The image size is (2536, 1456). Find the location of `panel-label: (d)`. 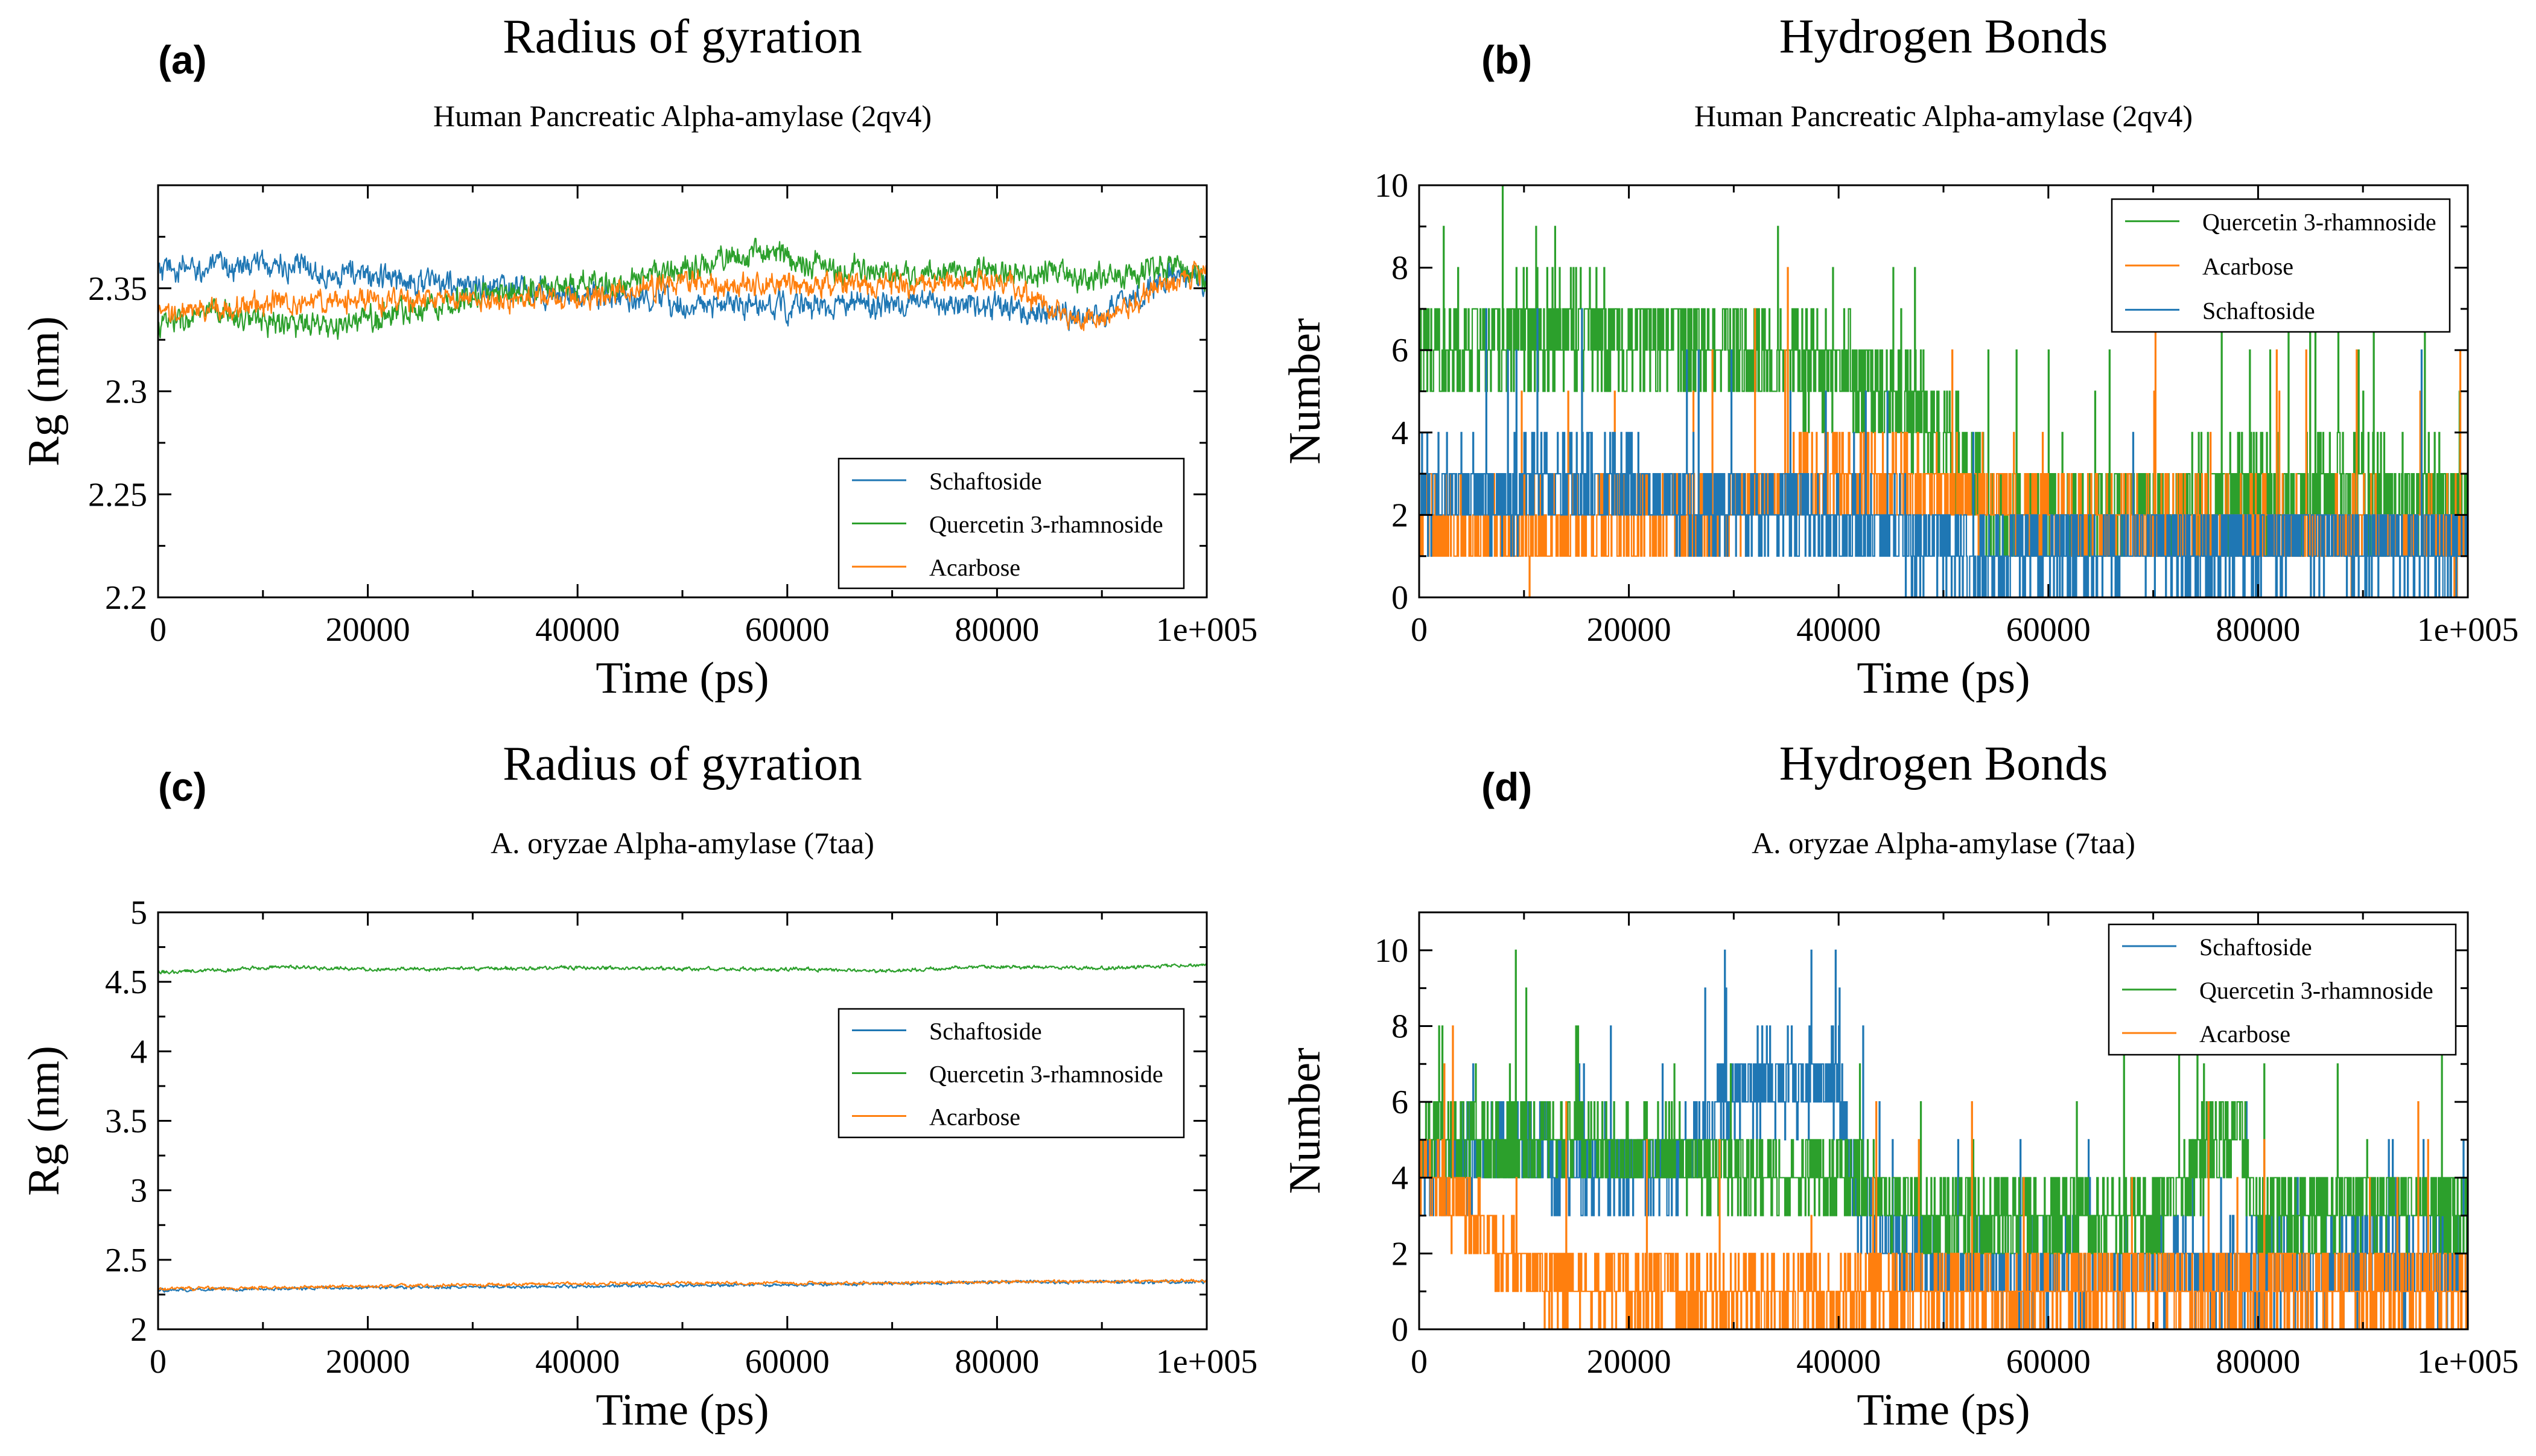

panel-label: (d) is located at coordinates (1506, 787).